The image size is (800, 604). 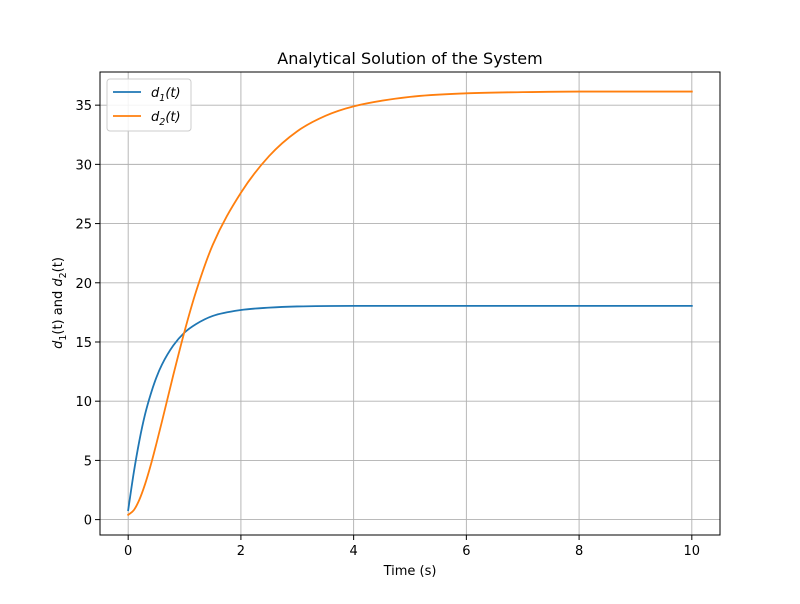 I want to click on y-tick-label: 10, so click(x=83, y=402).